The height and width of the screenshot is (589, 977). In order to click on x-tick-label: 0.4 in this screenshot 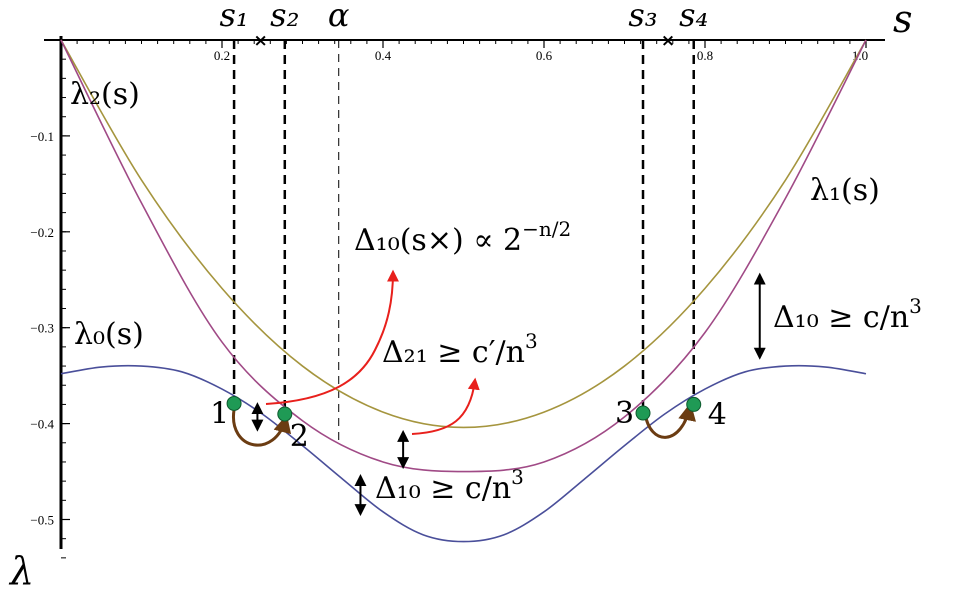, I will do `click(383, 55)`.